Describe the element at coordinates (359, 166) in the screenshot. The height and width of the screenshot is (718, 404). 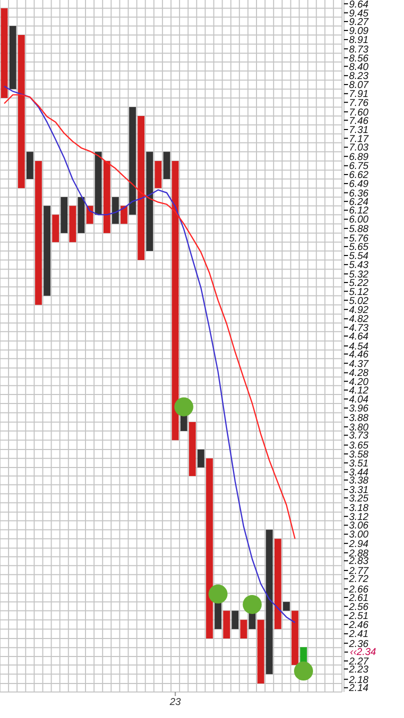
I see `y-tick-label: 6.75` at that location.